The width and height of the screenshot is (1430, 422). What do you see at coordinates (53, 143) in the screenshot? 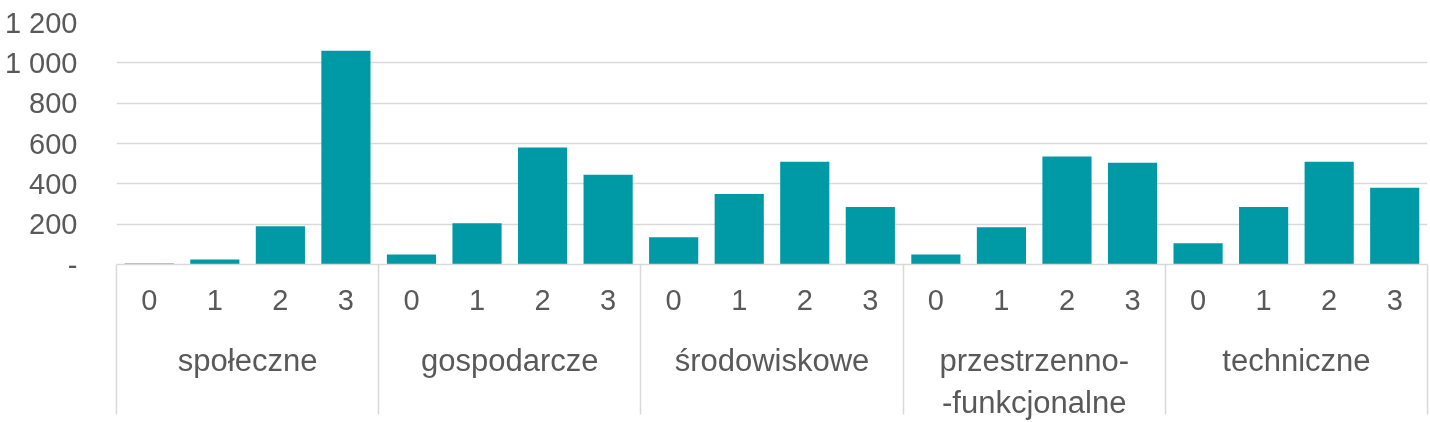
I see `y-tick-label: 600` at bounding box center [53, 143].